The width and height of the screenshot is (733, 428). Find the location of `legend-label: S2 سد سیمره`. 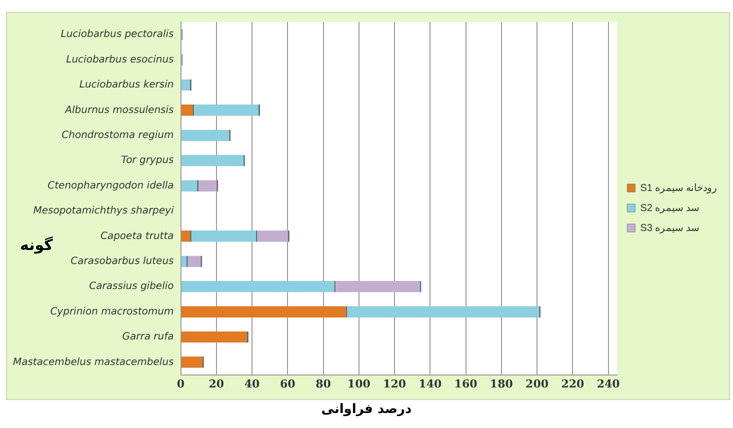

legend-label: S2 سد سیمره is located at coordinates (670, 208).